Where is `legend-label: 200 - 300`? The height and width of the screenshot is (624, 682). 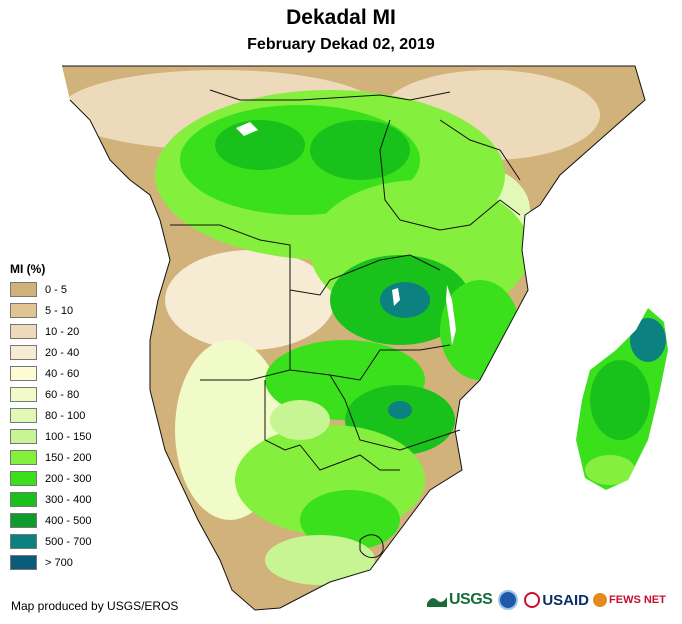 legend-label: 200 - 300 is located at coordinates (68, 478).